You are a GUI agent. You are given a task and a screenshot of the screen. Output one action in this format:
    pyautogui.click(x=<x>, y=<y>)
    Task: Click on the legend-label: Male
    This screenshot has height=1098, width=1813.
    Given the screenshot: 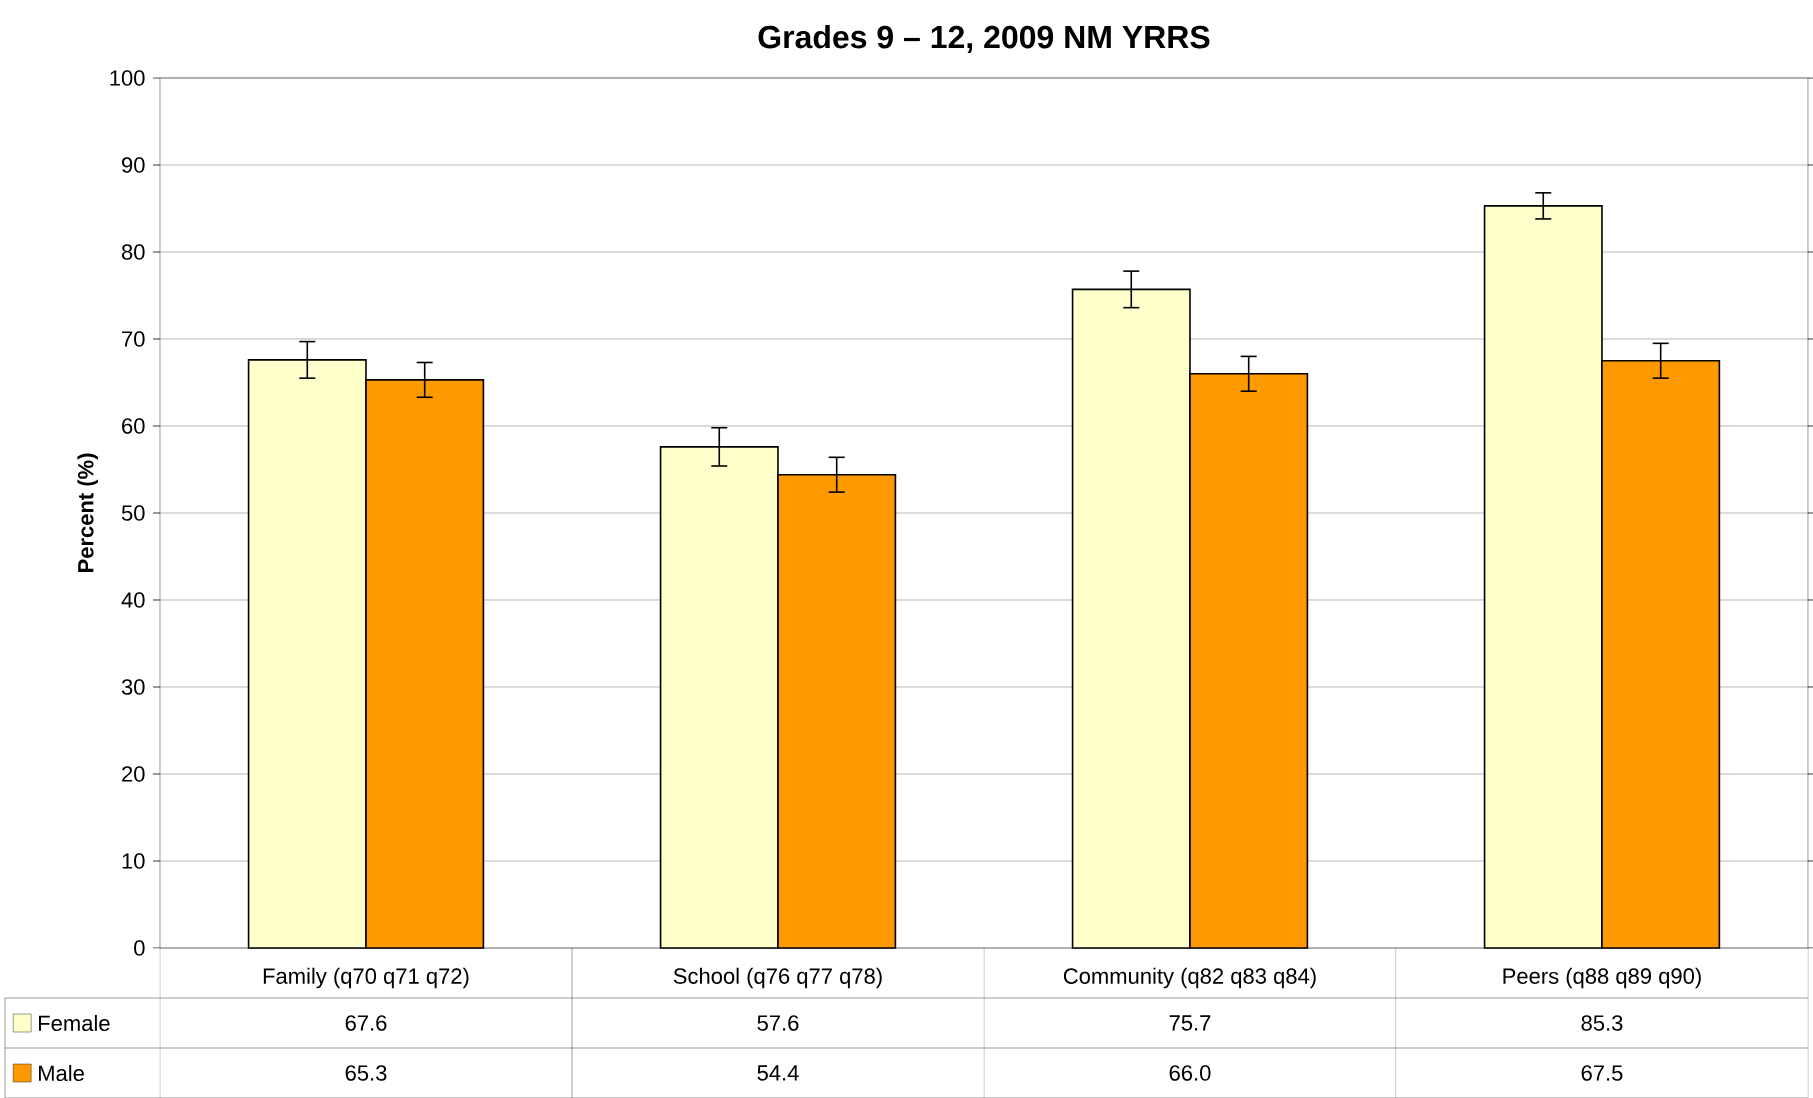 What is the action you would take?
    pyautogui.click(x=61, y=1073)
    